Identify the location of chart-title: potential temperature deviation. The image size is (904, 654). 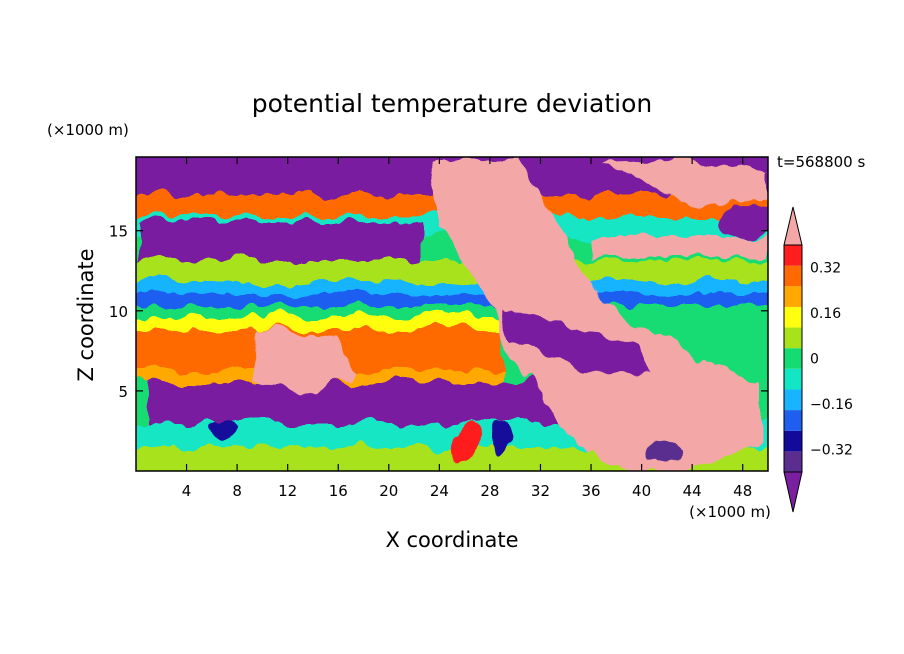
(452, 103).